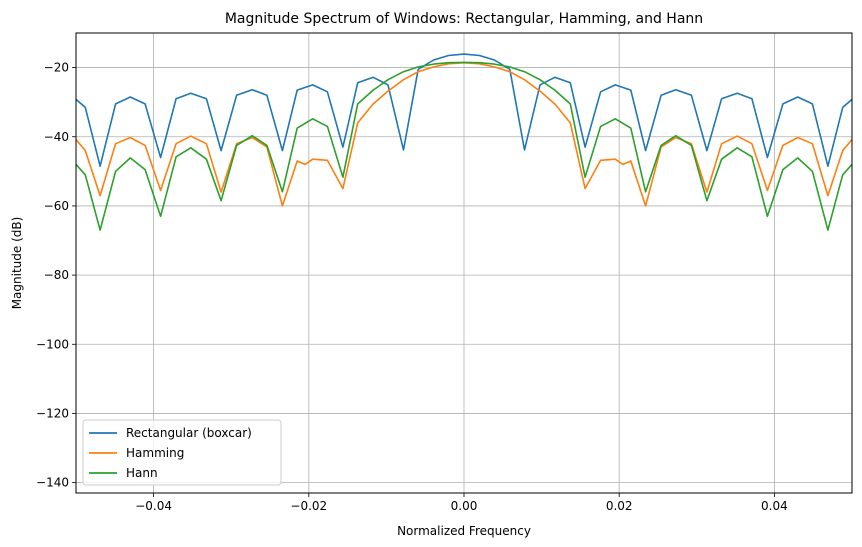 The height and width of the screenshot is (547, 862). I want to click on y-tick-label: −80, so click(56, 275).